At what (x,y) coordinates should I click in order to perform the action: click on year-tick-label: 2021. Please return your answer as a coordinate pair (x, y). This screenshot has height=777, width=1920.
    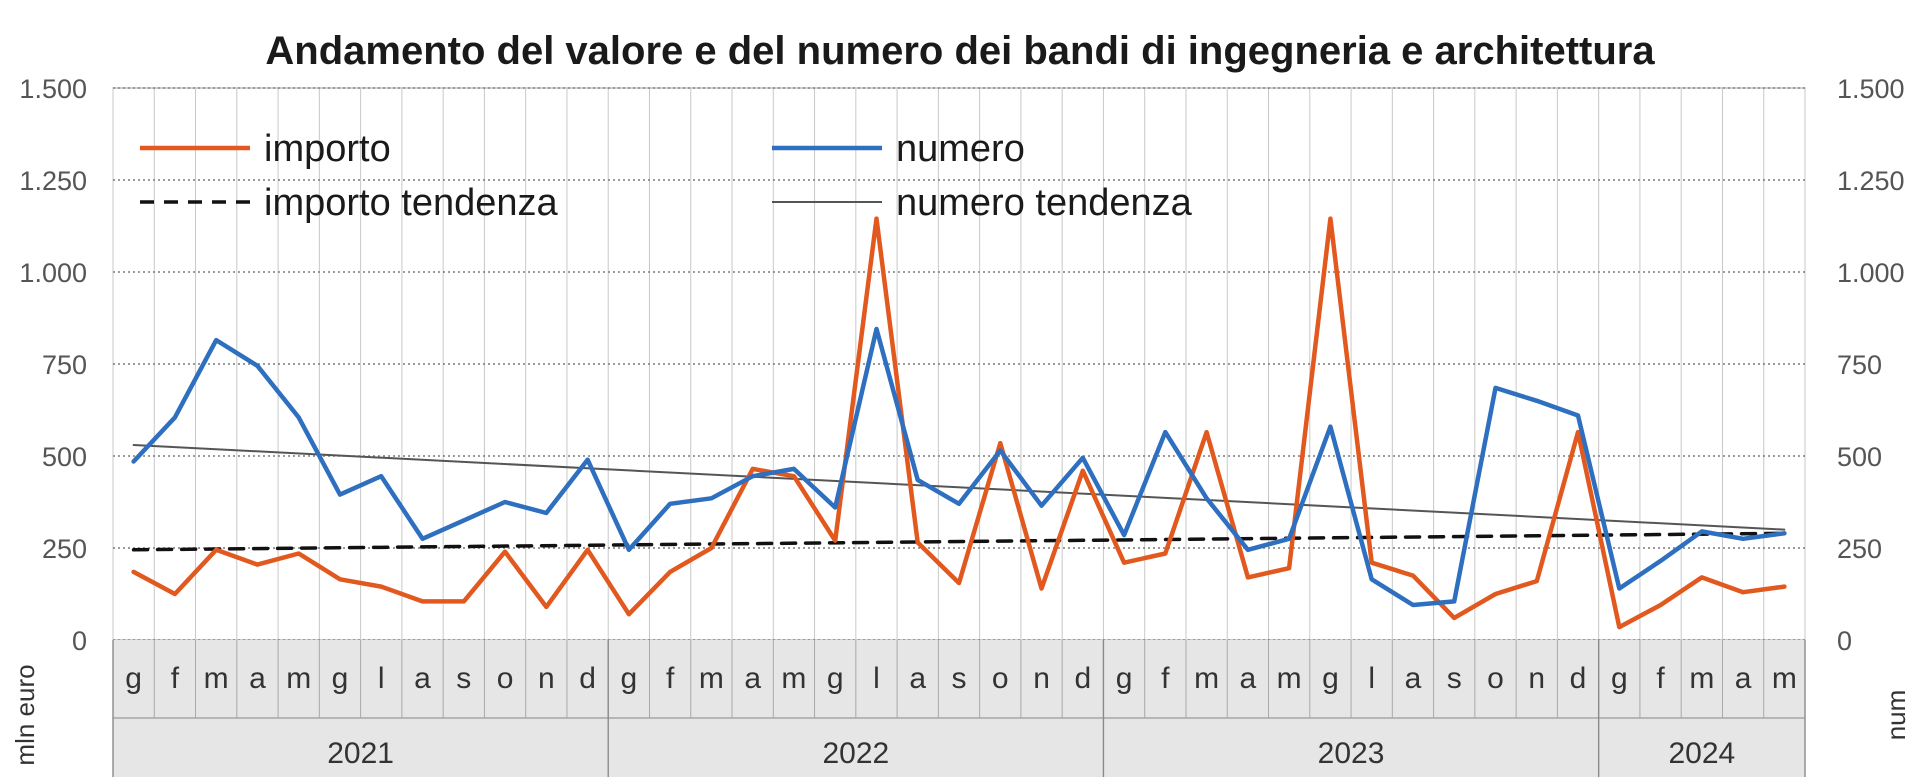
    Looking at the image, I should click on (360, 753).